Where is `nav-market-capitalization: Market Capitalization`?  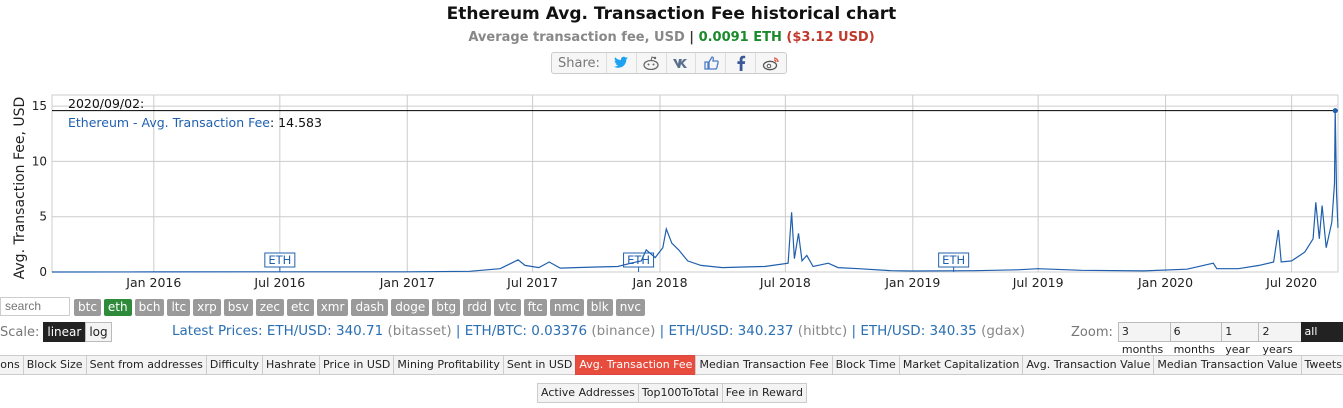 nav-market-capitalization: Market Capitalization is located at coordinates (961, 365).